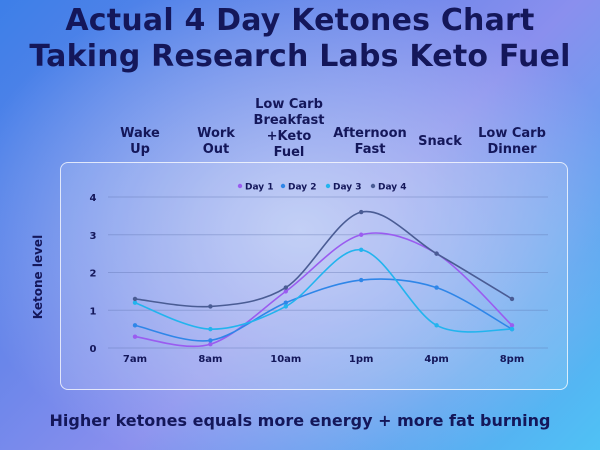 The width and height of the screenshot is (600, 450). I want to click on x-tick-label: 1pm, so click(361, 359).